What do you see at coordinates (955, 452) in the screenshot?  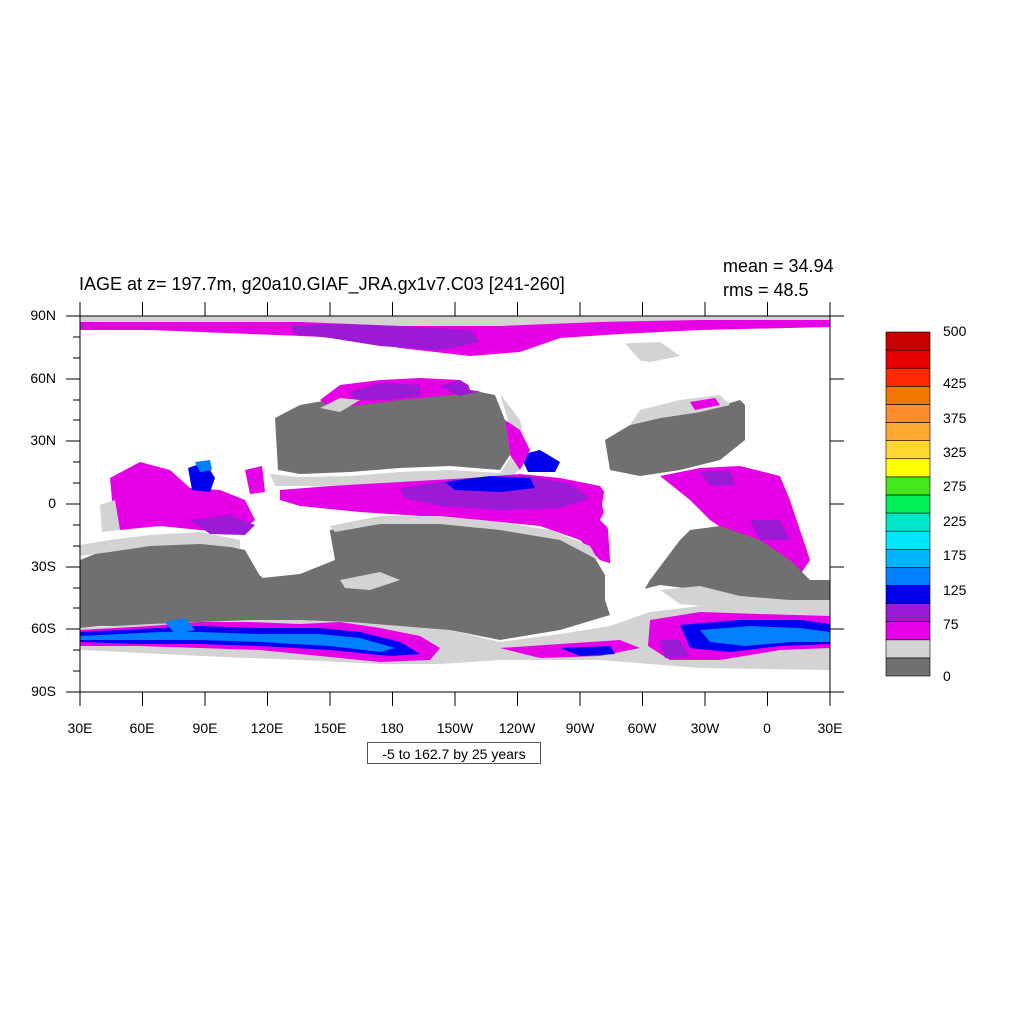 I see `colorbar-label: 325` at bounding box center [955, 452].